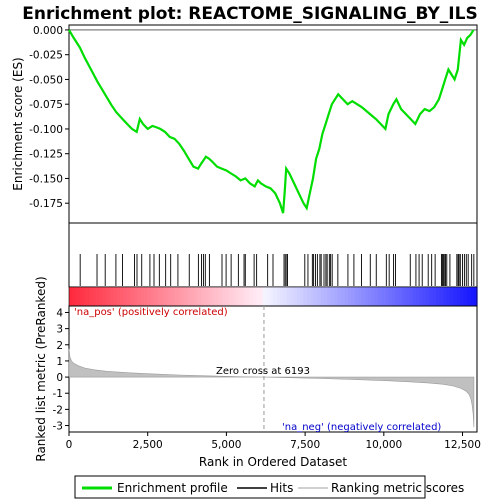  I want to click on x-tick-label: 5,000, so click(226, 445).